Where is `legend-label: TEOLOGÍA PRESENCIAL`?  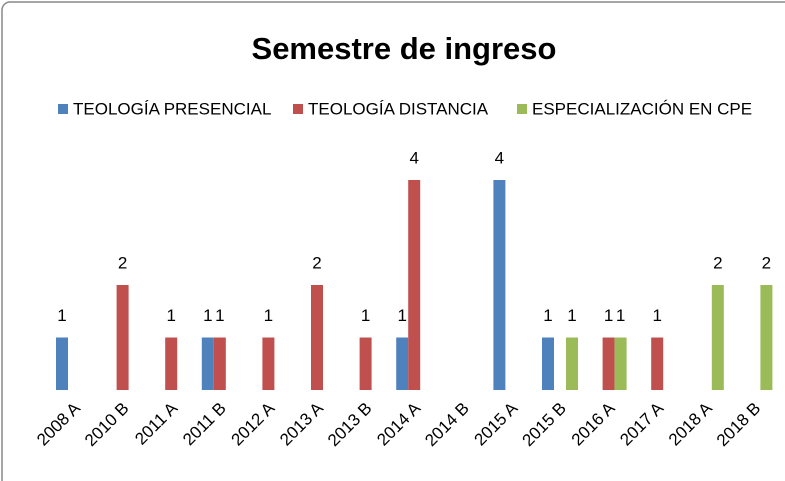
legend-label: TEOLOGÍA PRESENCIAL is located at coordinates (172, 108).